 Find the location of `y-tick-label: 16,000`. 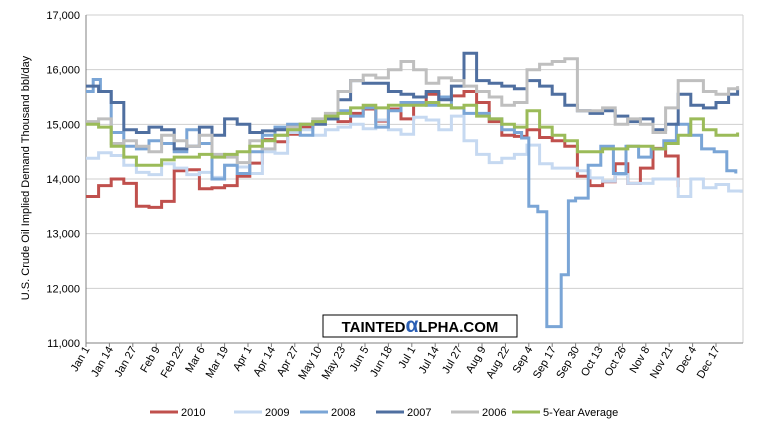

y-tick-label: 16,000 is located at coordinates (63, 71).